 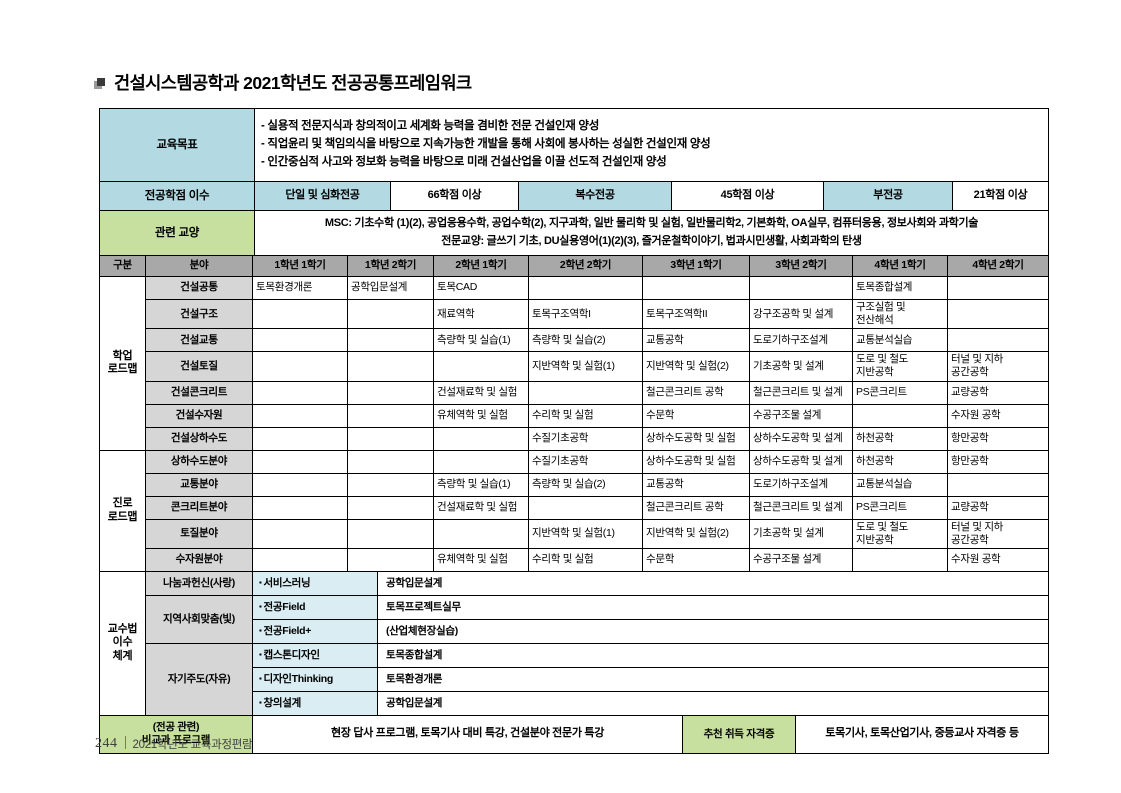 I want to click on course-cell: 철근콘크리트 공학, so click(x=696, y=507).